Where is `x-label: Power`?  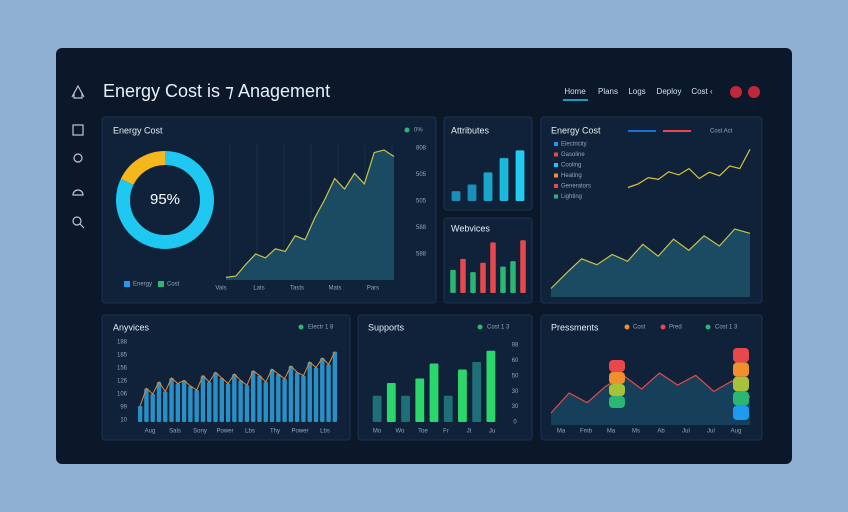 x-label: Power is located at coordinates (224, 432).